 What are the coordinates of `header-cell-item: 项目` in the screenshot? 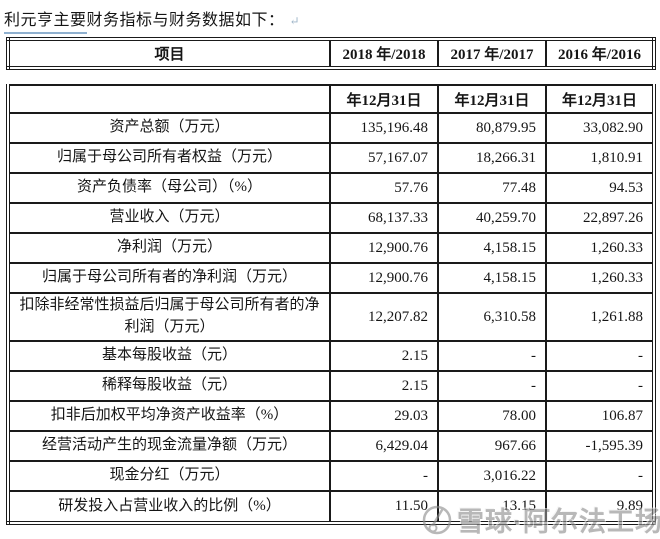 It's located at (169, 53).